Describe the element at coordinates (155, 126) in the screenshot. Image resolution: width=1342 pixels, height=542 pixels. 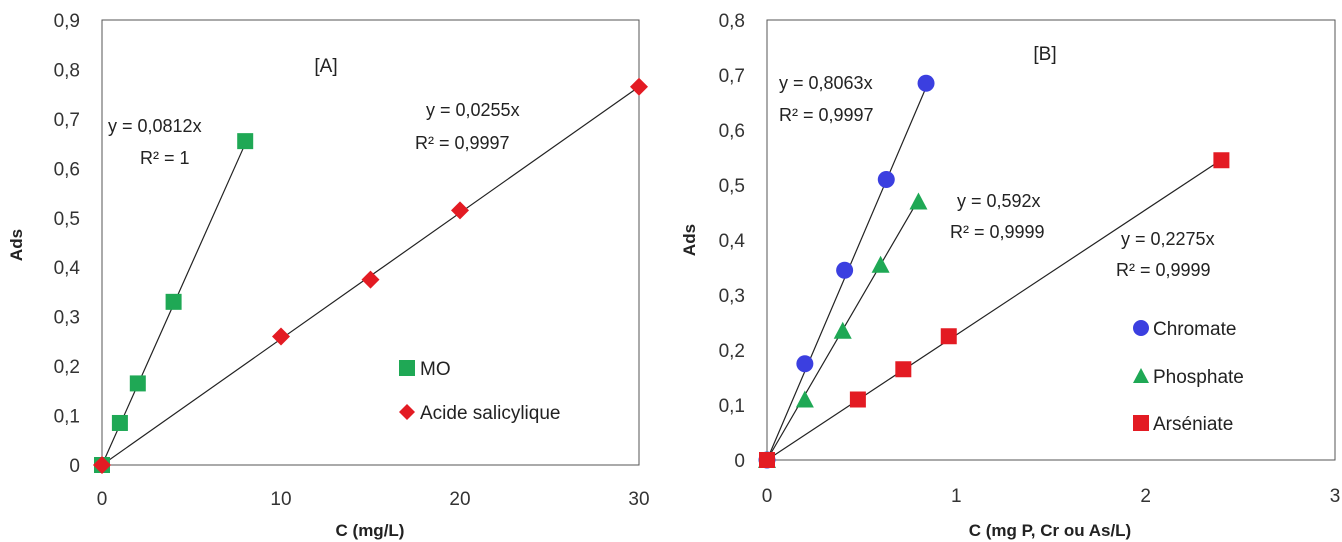
I see `equation-mo: y = 0,0812x` at that location.